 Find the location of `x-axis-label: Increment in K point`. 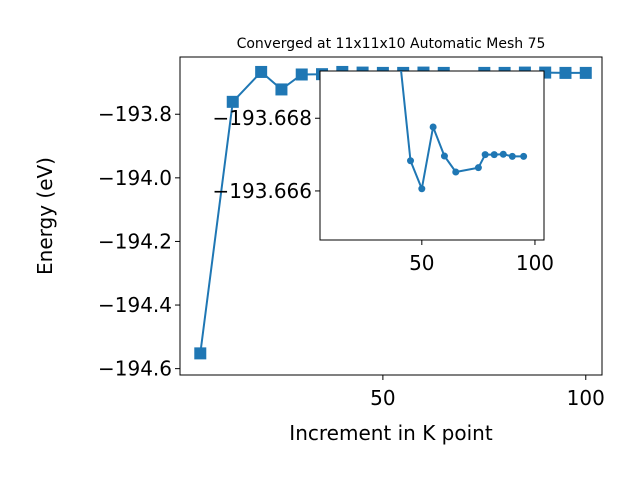

x-axis-label: Increment in K point is located at coordinates (391, 433).